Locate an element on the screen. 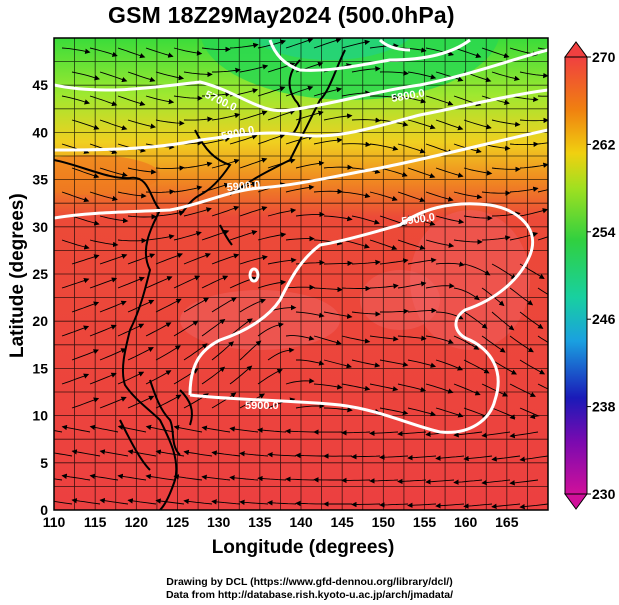  longitude-tick-label: 155 is located at coordinates (425, 522).